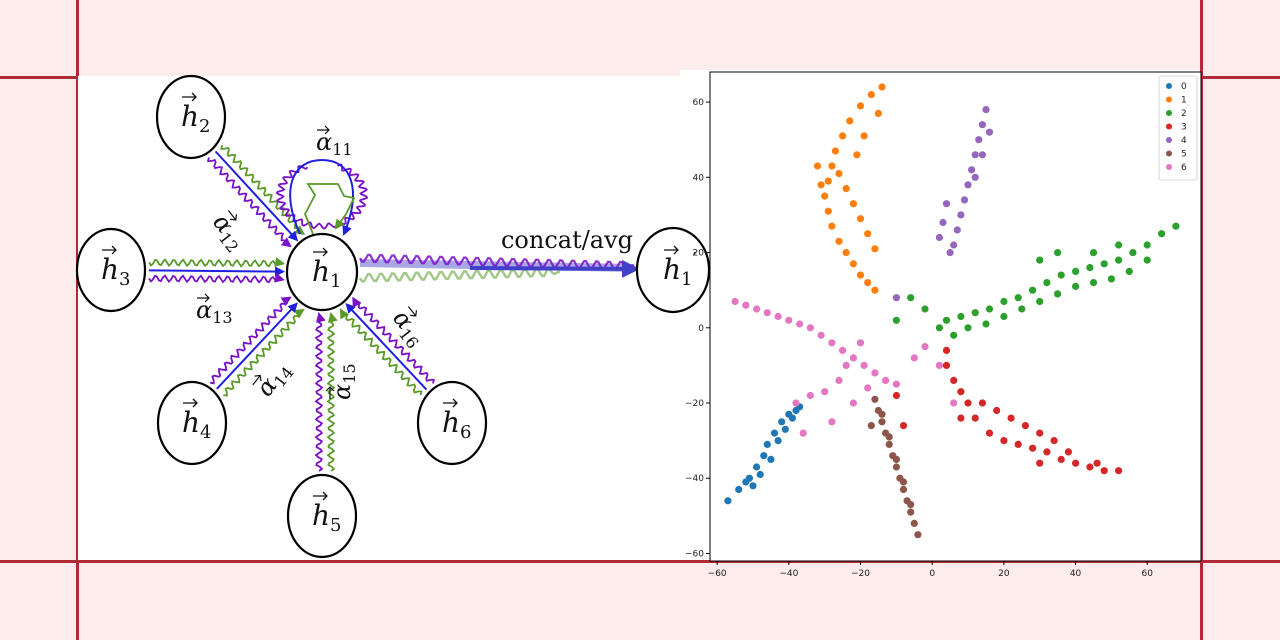 Image resolution: width=1280 pixels, height=640 pixels. I want to click on legend-box, so click(1178, 128).